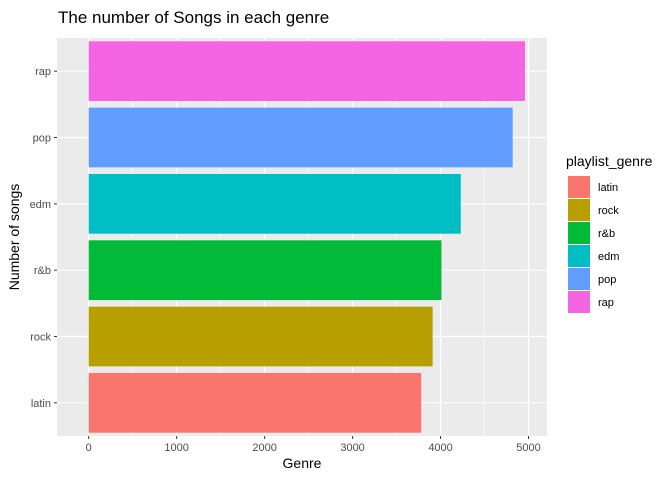  I want to click on y-axis-ticks: latin rock r&b edm pop rap, so click(43, 238).